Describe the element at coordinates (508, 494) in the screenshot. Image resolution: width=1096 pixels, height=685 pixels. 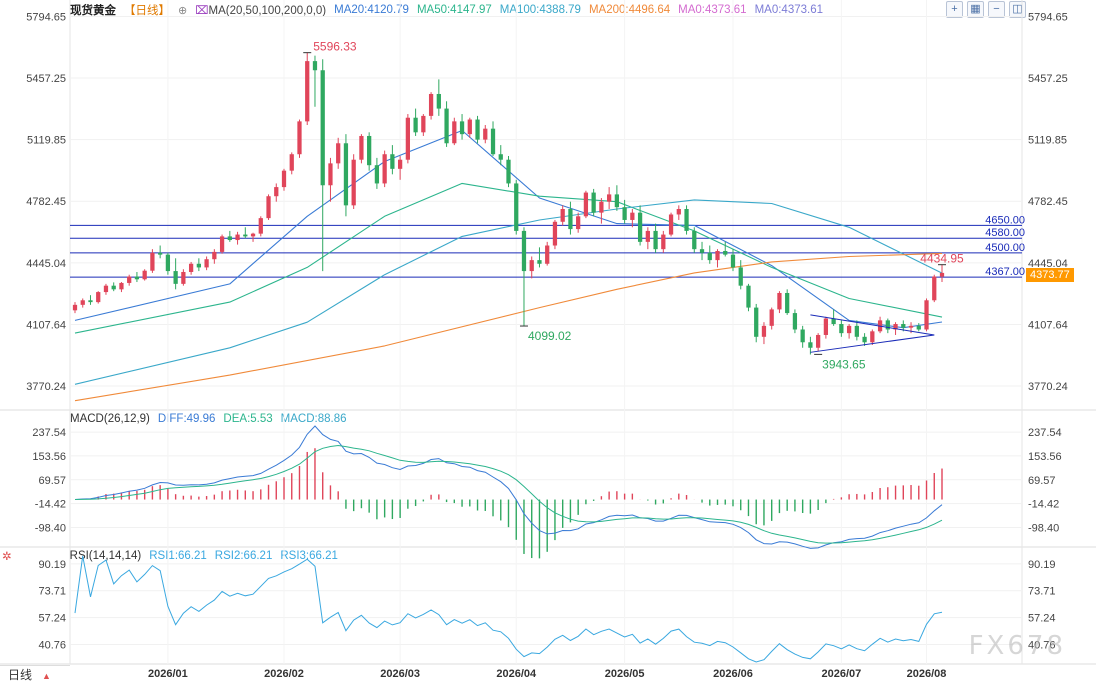
I see `macd-dea-line` at that location.